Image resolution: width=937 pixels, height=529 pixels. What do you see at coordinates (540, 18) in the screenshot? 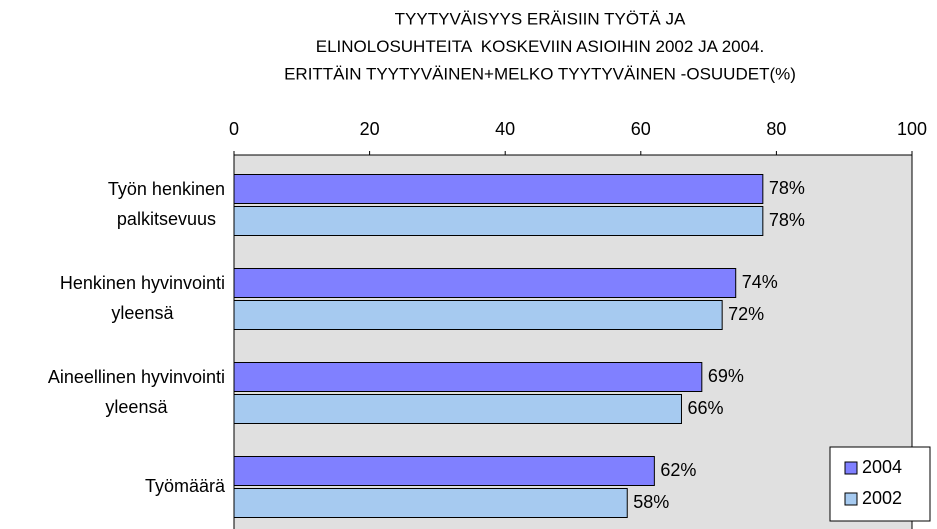
I see `chart-title: TYYTYVÄISYYS ERÄISIIN TYÖTÄ JA` at bounding box center [540, 18].